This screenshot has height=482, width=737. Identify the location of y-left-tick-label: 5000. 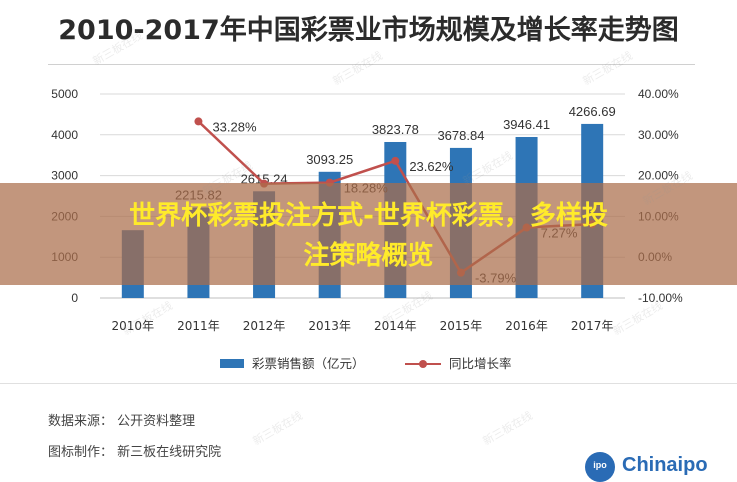
(64, 94).